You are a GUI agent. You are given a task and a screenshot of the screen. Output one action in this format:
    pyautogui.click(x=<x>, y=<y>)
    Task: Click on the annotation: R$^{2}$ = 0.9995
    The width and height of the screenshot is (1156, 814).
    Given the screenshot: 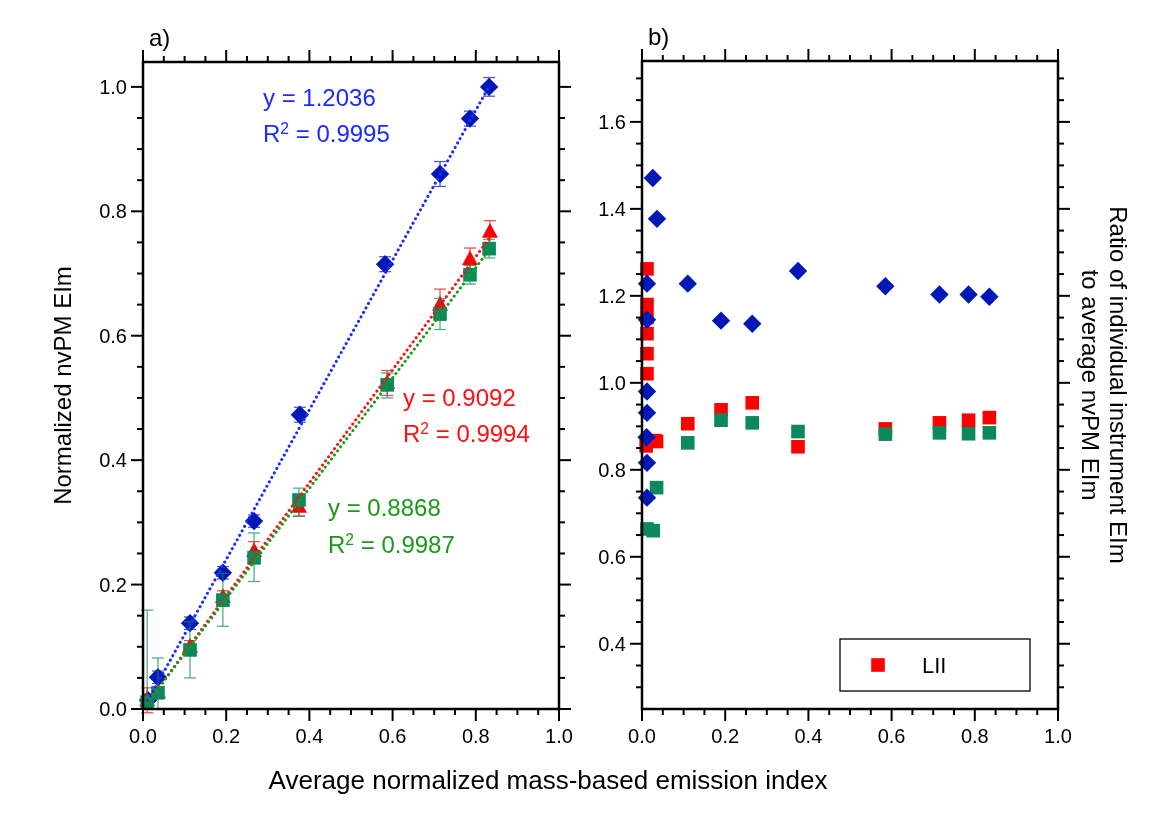 What is the action you would take?
    pyautogui.click(x=326, y=133)
    